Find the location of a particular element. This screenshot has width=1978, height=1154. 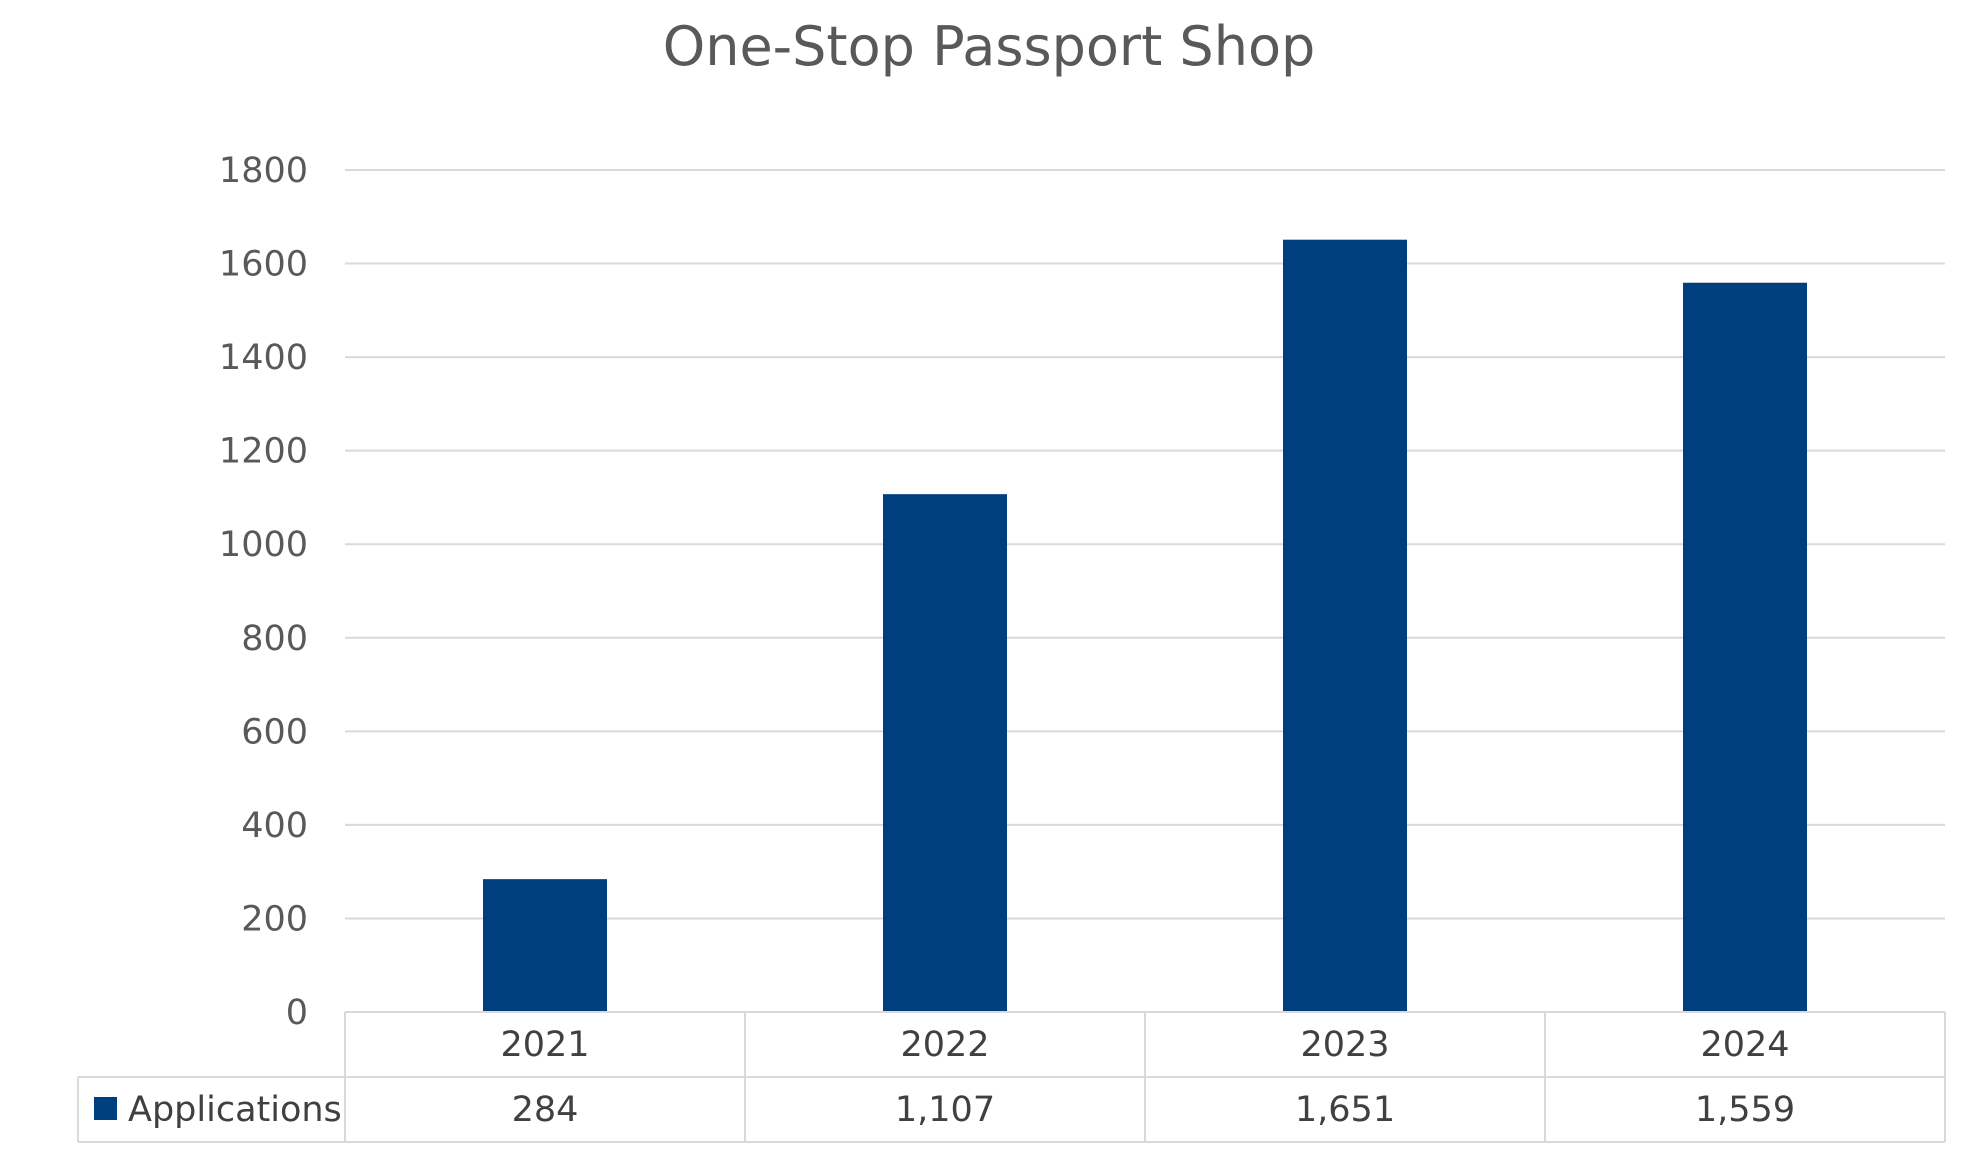

bar-2024 is located at coordinates (1745, 647).